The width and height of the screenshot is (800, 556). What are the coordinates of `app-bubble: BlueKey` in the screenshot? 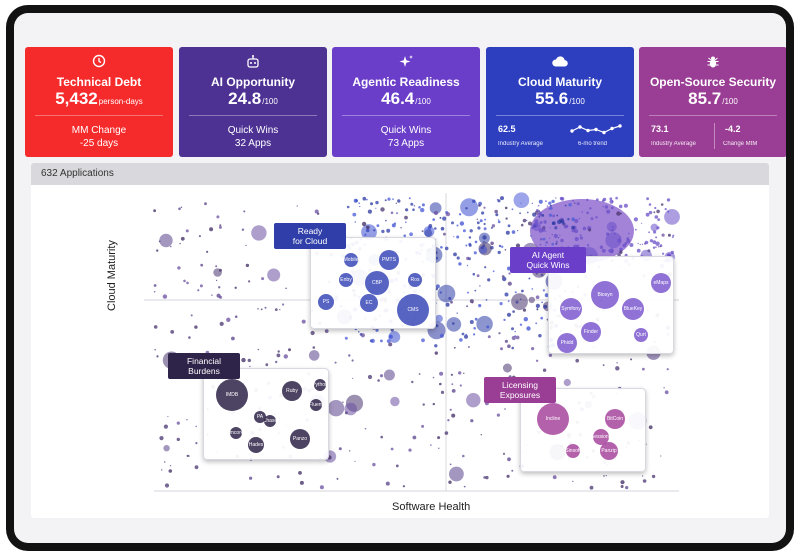 It's located at (633, 309).